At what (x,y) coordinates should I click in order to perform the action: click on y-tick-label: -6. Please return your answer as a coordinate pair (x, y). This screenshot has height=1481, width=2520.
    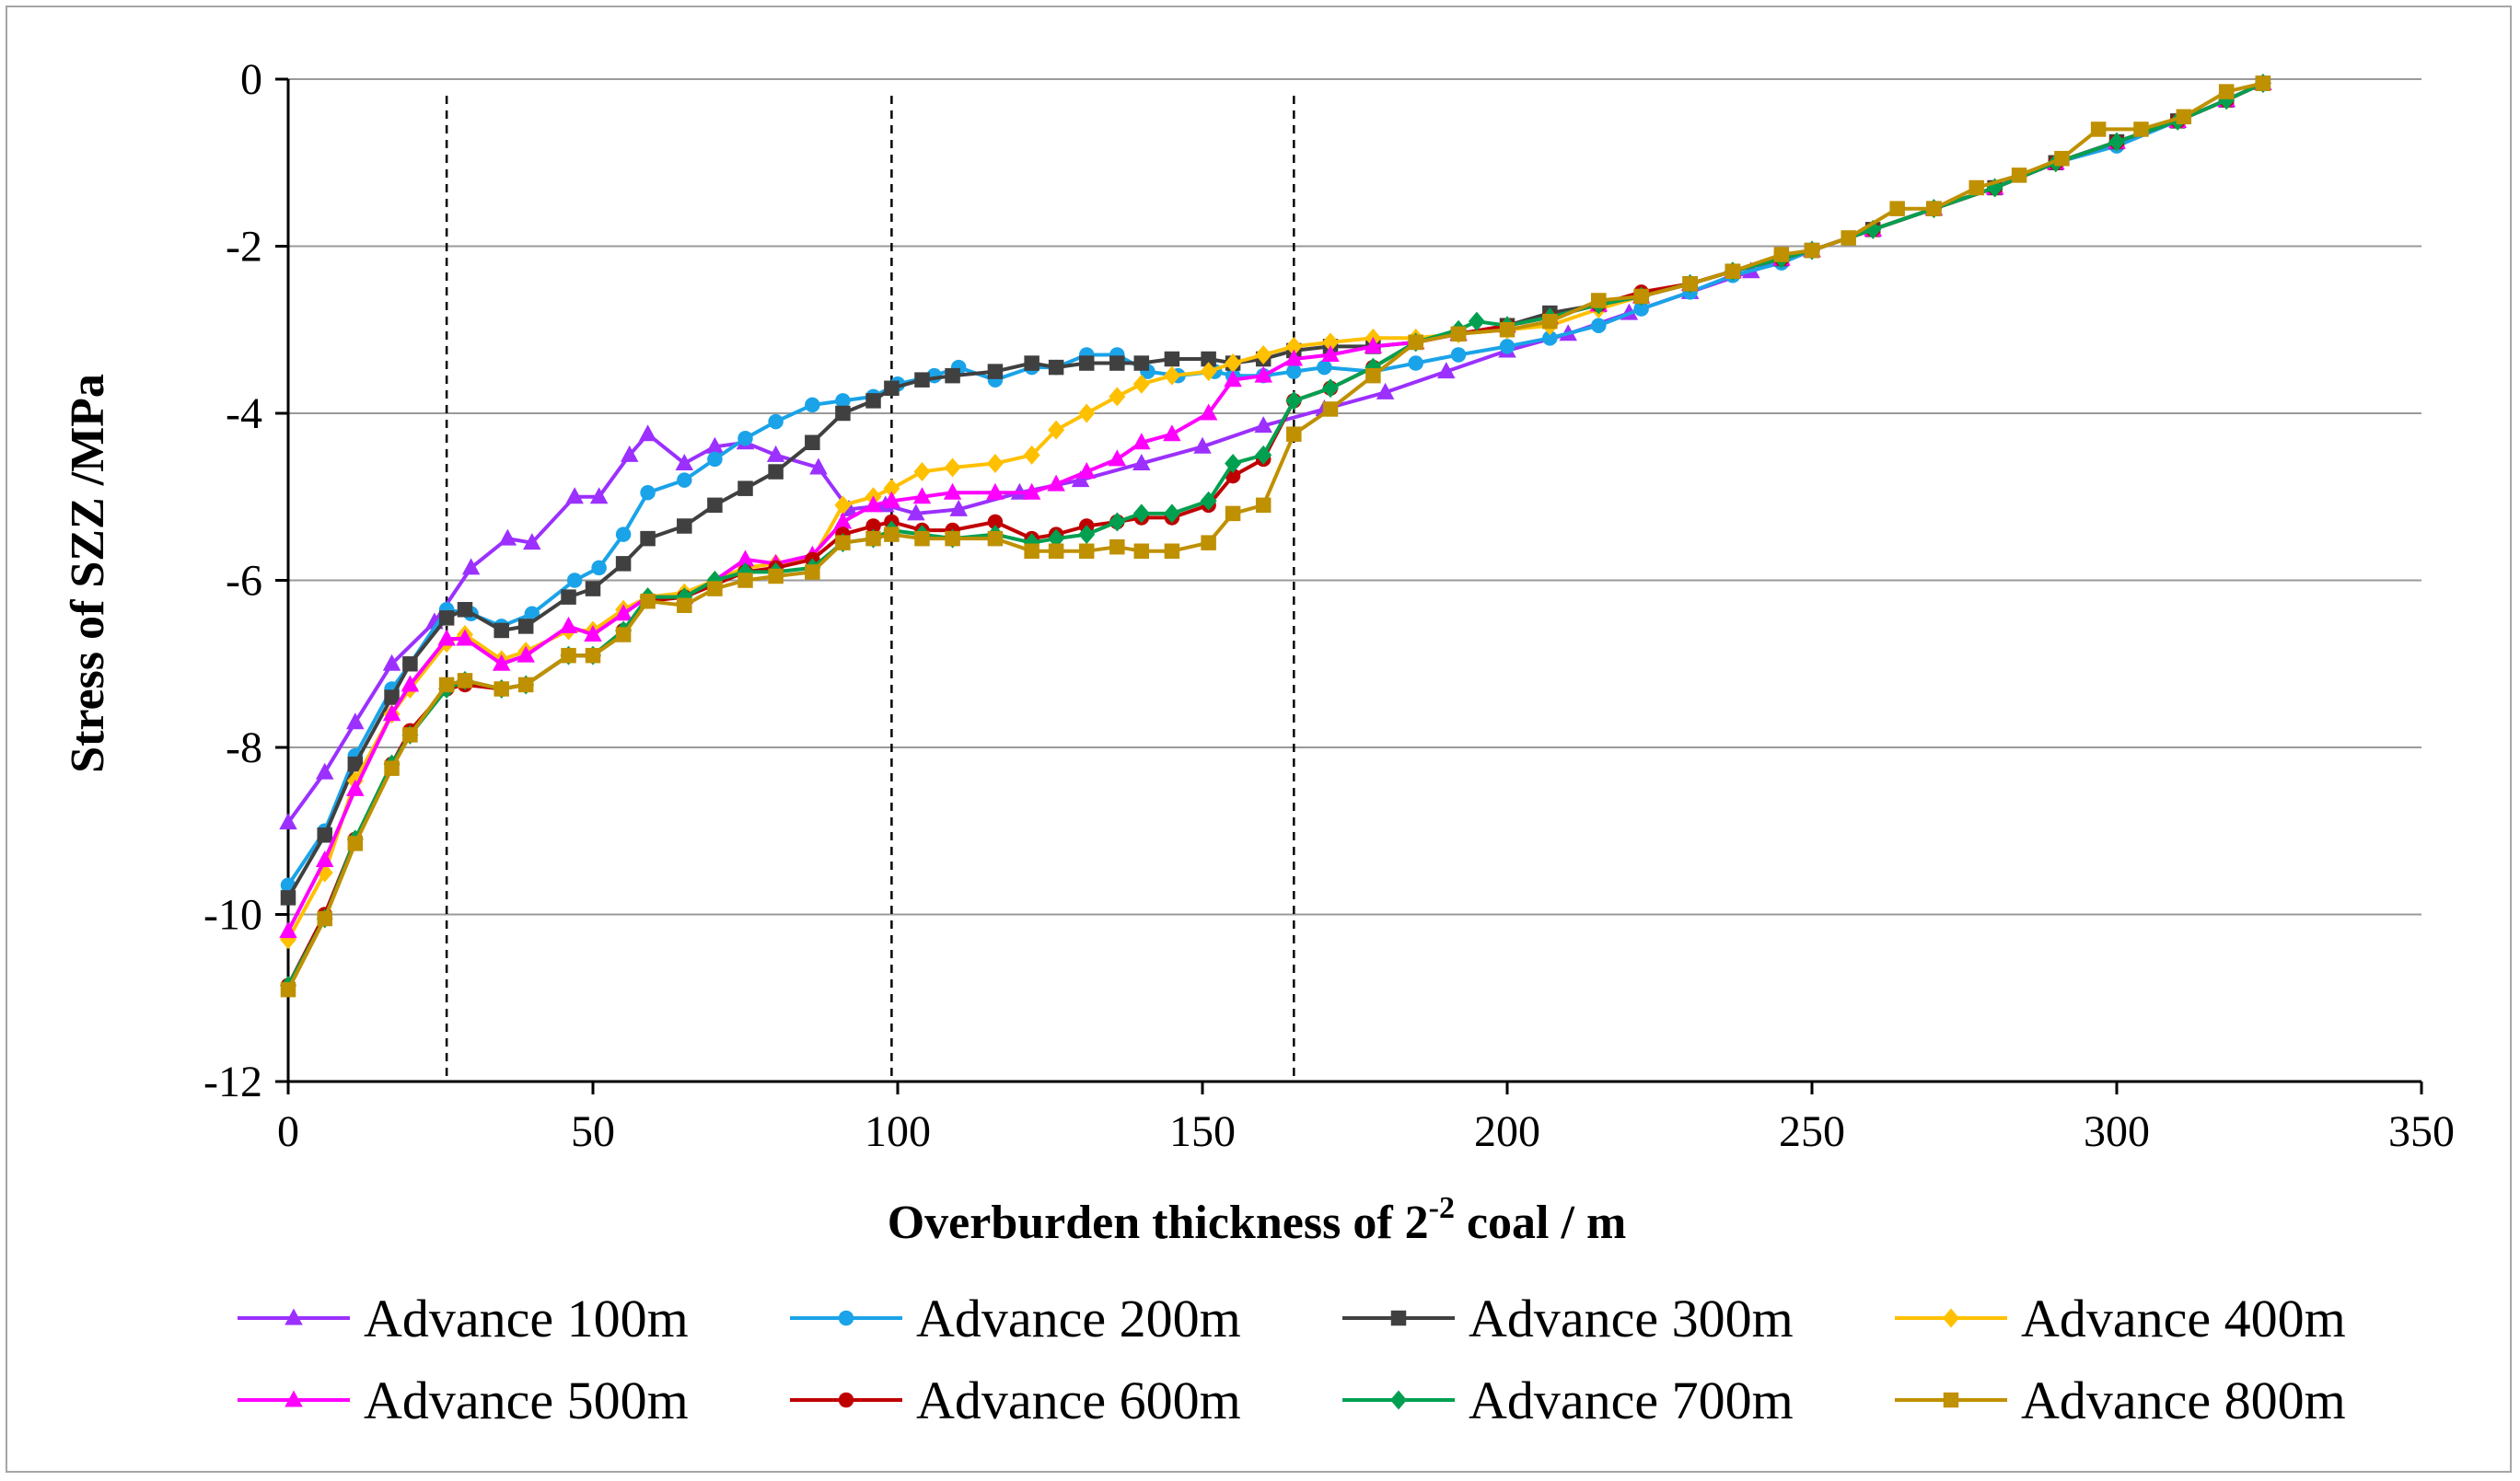
    Looking at the image, I should click on (244, 581).